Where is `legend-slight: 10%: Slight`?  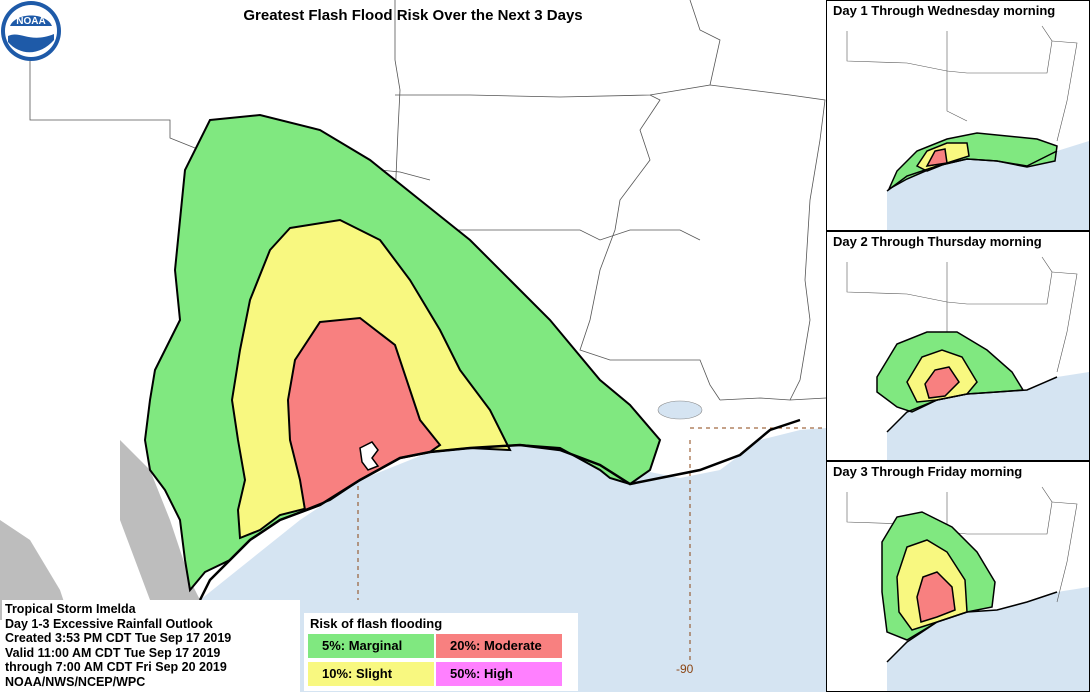 legend-slight: 10%: Slight is located at coordinates (371, 674).